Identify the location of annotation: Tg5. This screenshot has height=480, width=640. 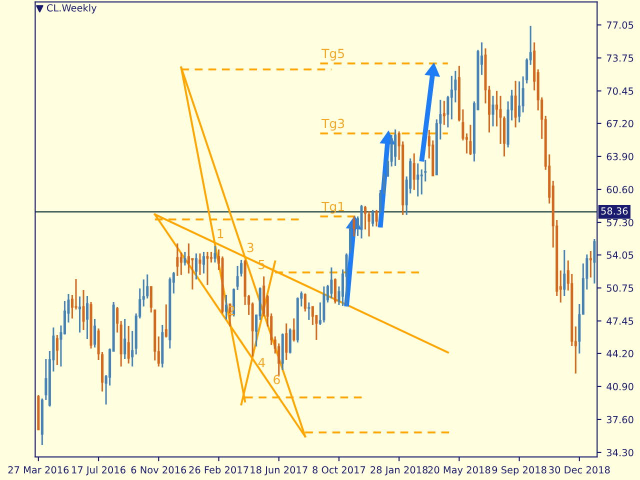
(333, 54).